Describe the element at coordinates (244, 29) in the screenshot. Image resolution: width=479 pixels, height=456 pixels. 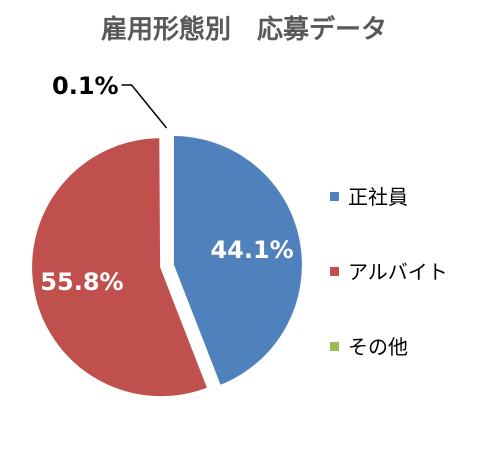
I see `chart-title: 雇用形態別 応募データ` at that location.